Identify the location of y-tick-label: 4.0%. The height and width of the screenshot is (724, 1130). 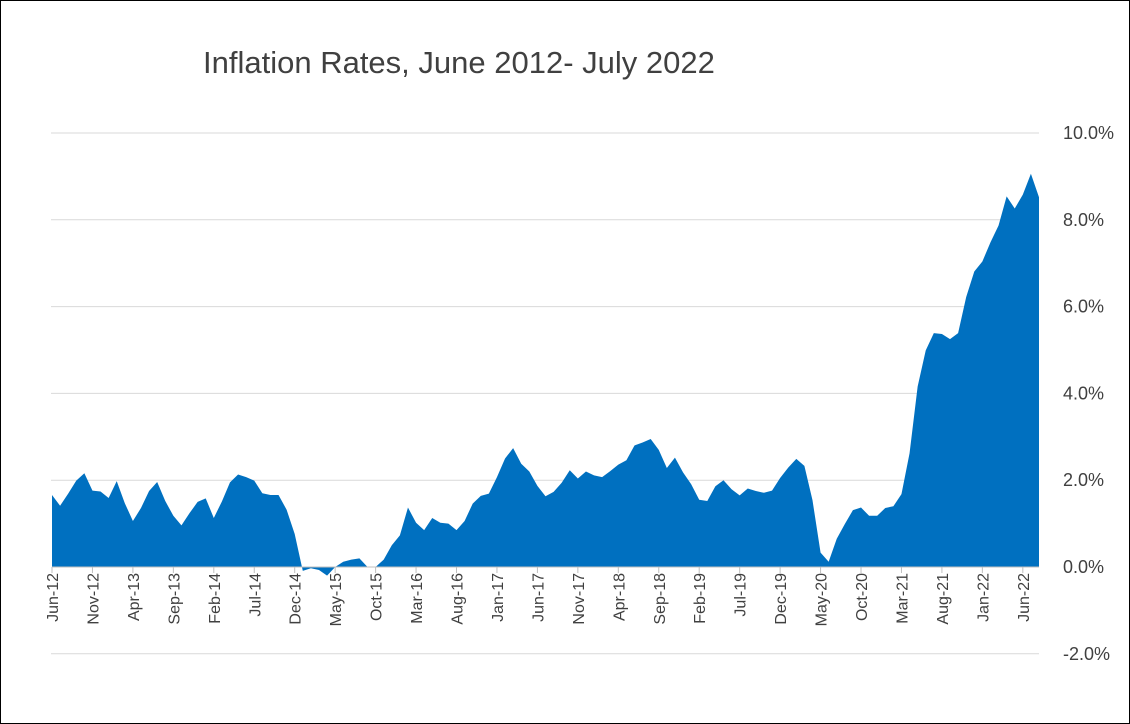
(1083, 393).